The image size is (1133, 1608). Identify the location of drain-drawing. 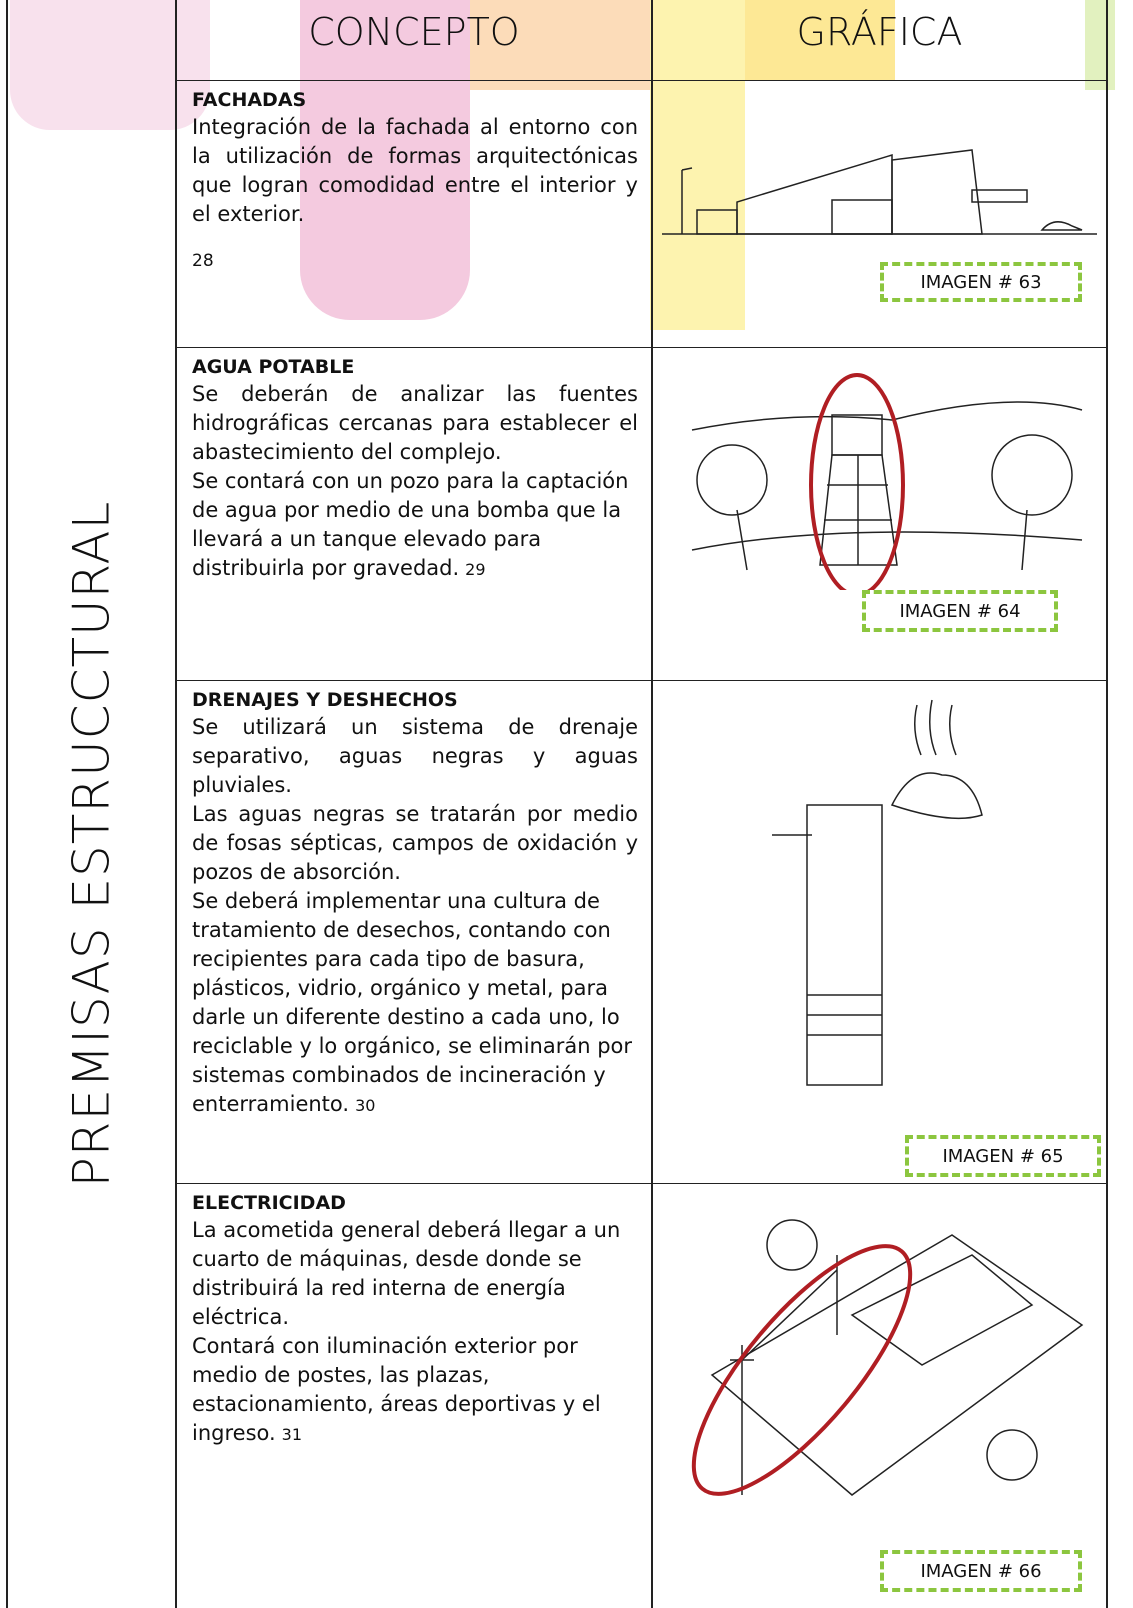
(877, 892).